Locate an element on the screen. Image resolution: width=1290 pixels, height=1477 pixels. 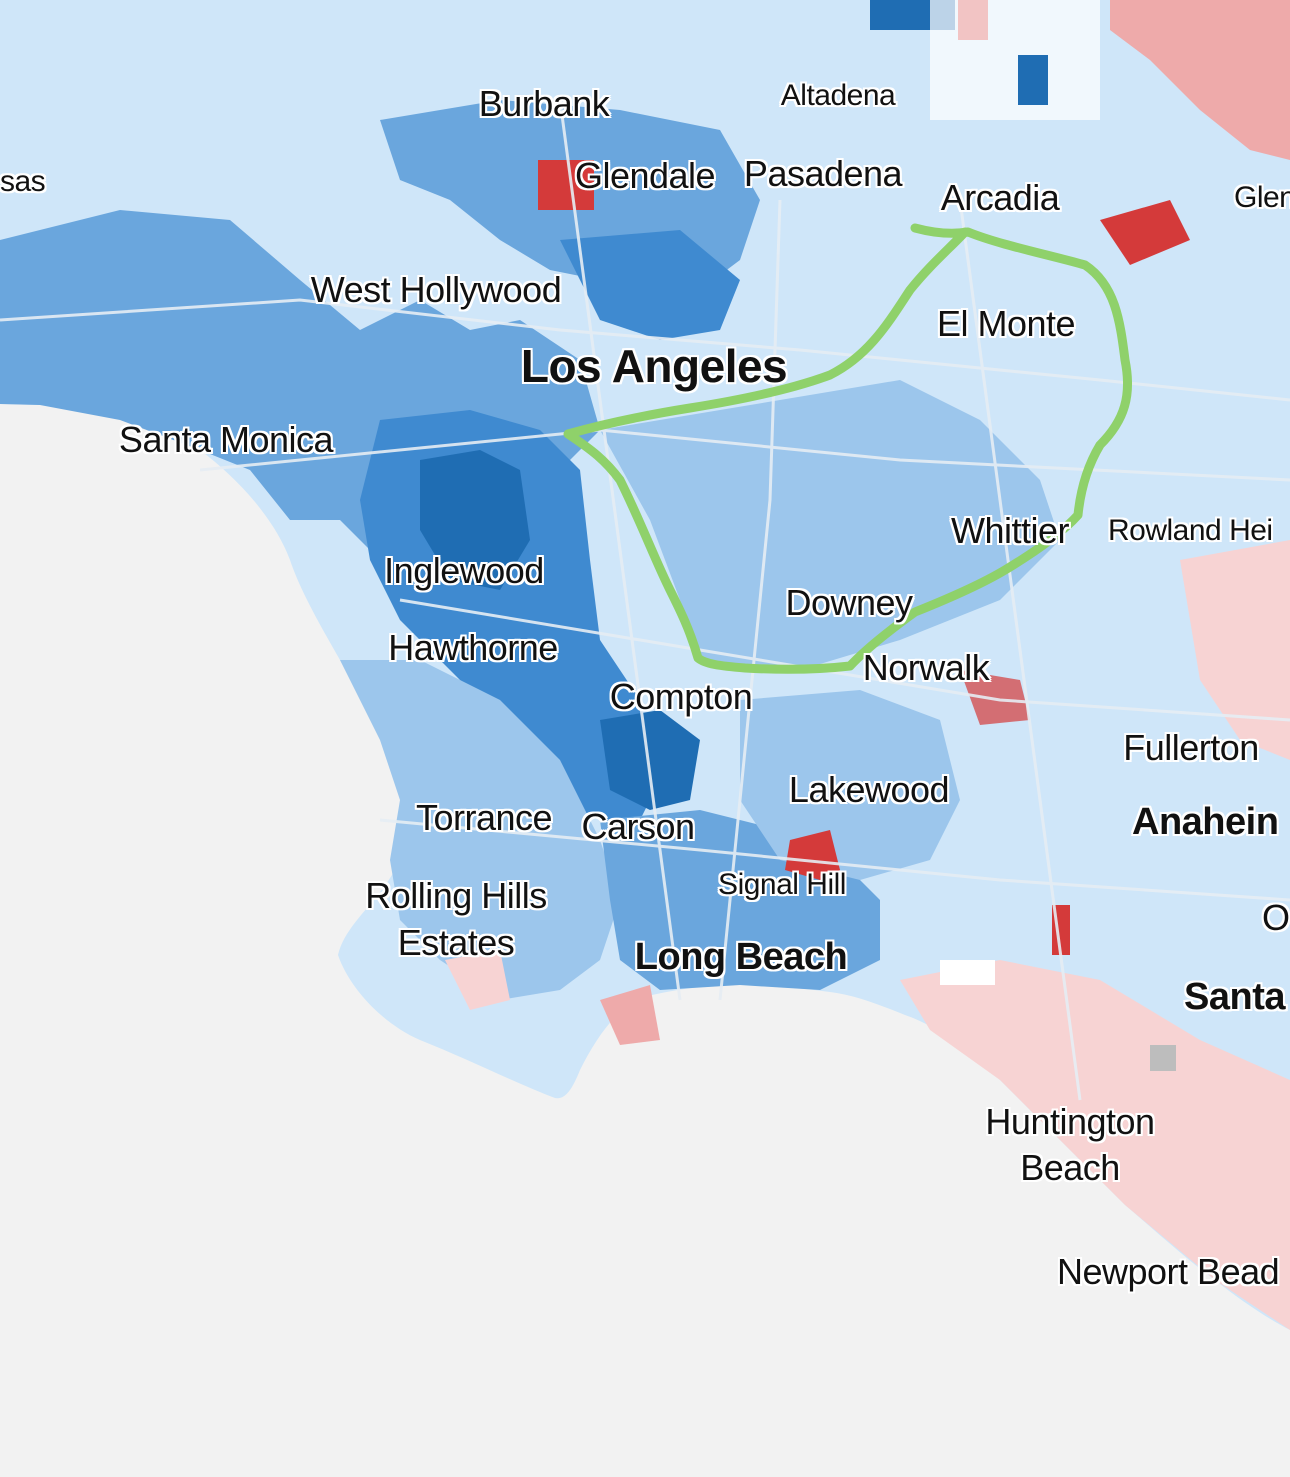
district-inglewood is located at coordinates (475, 520).